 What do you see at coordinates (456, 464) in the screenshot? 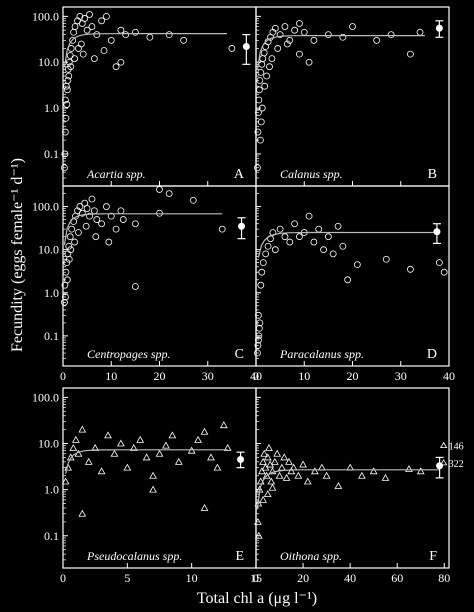
I see `annotation-label: 322` at bounding box center [456, 464].